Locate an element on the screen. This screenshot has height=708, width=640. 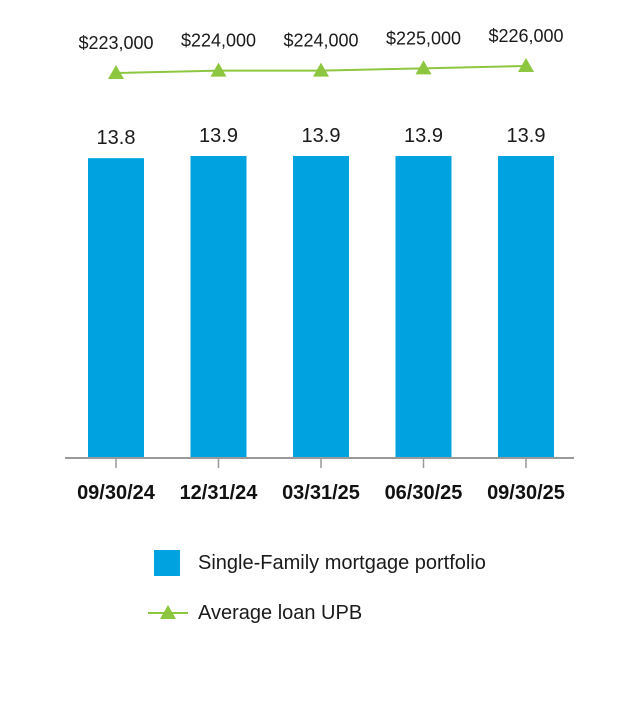
upb-value-label: $223,000 is located at coordinates (115, 43).